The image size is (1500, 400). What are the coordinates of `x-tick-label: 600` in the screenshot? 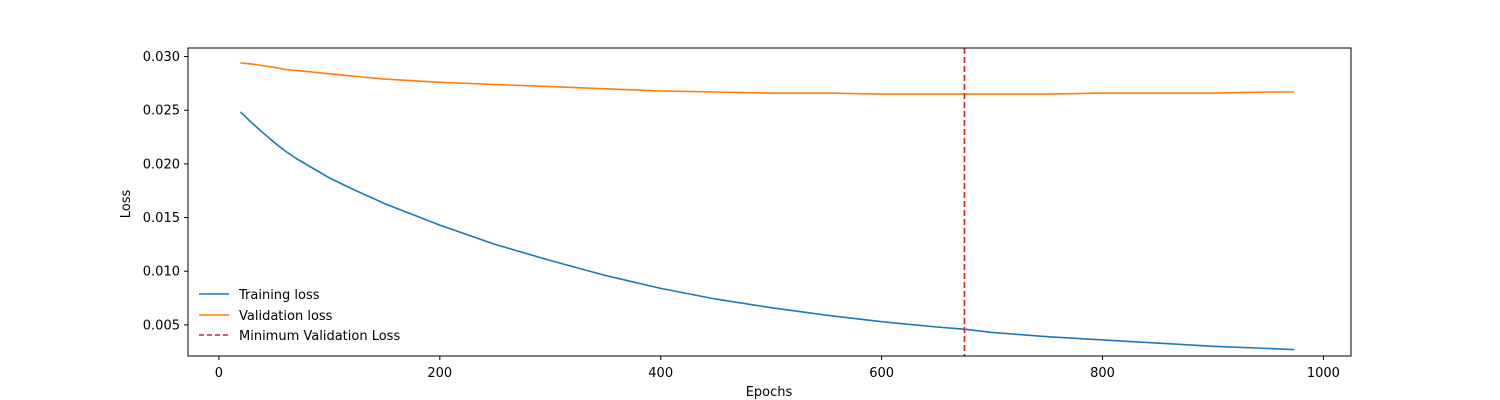 It's located at (881, 373).